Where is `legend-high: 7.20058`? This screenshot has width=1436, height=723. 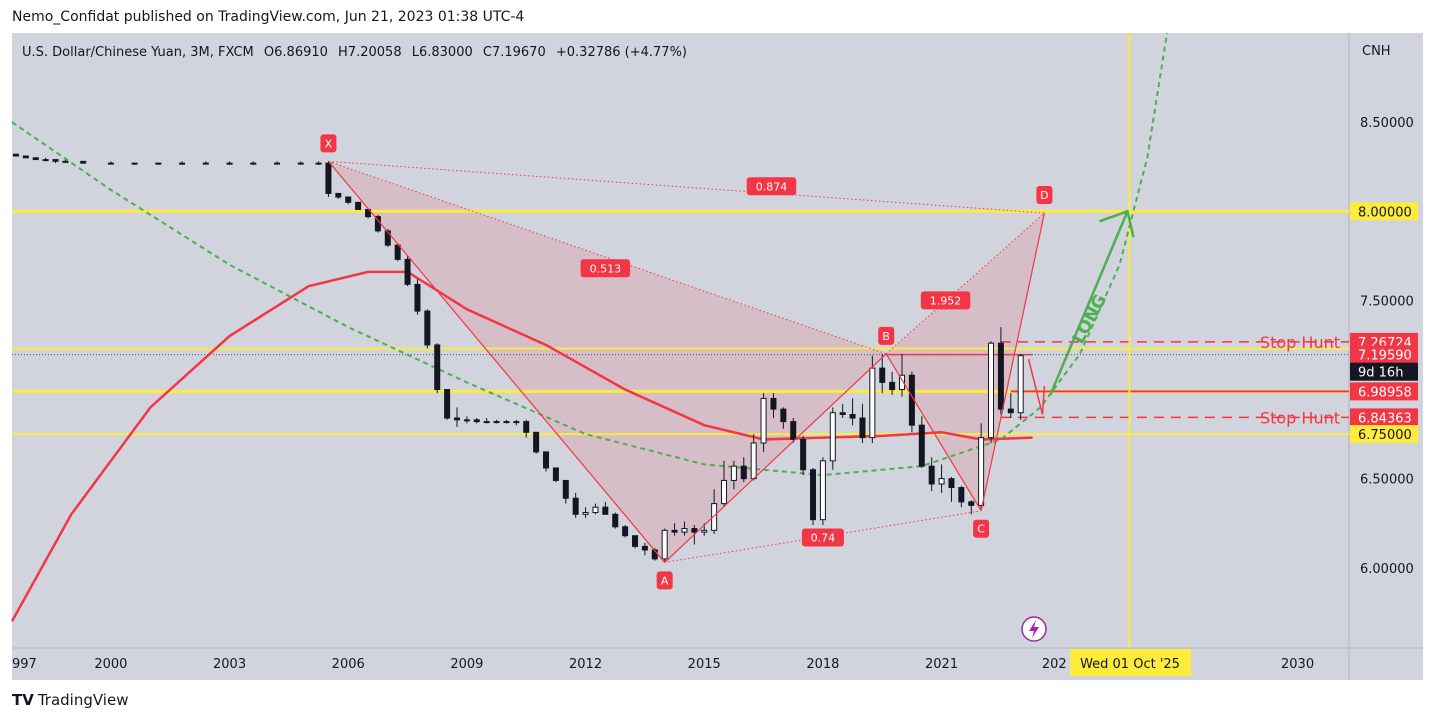 legend-high: 7.20058 is located at coordinates (375, 52).